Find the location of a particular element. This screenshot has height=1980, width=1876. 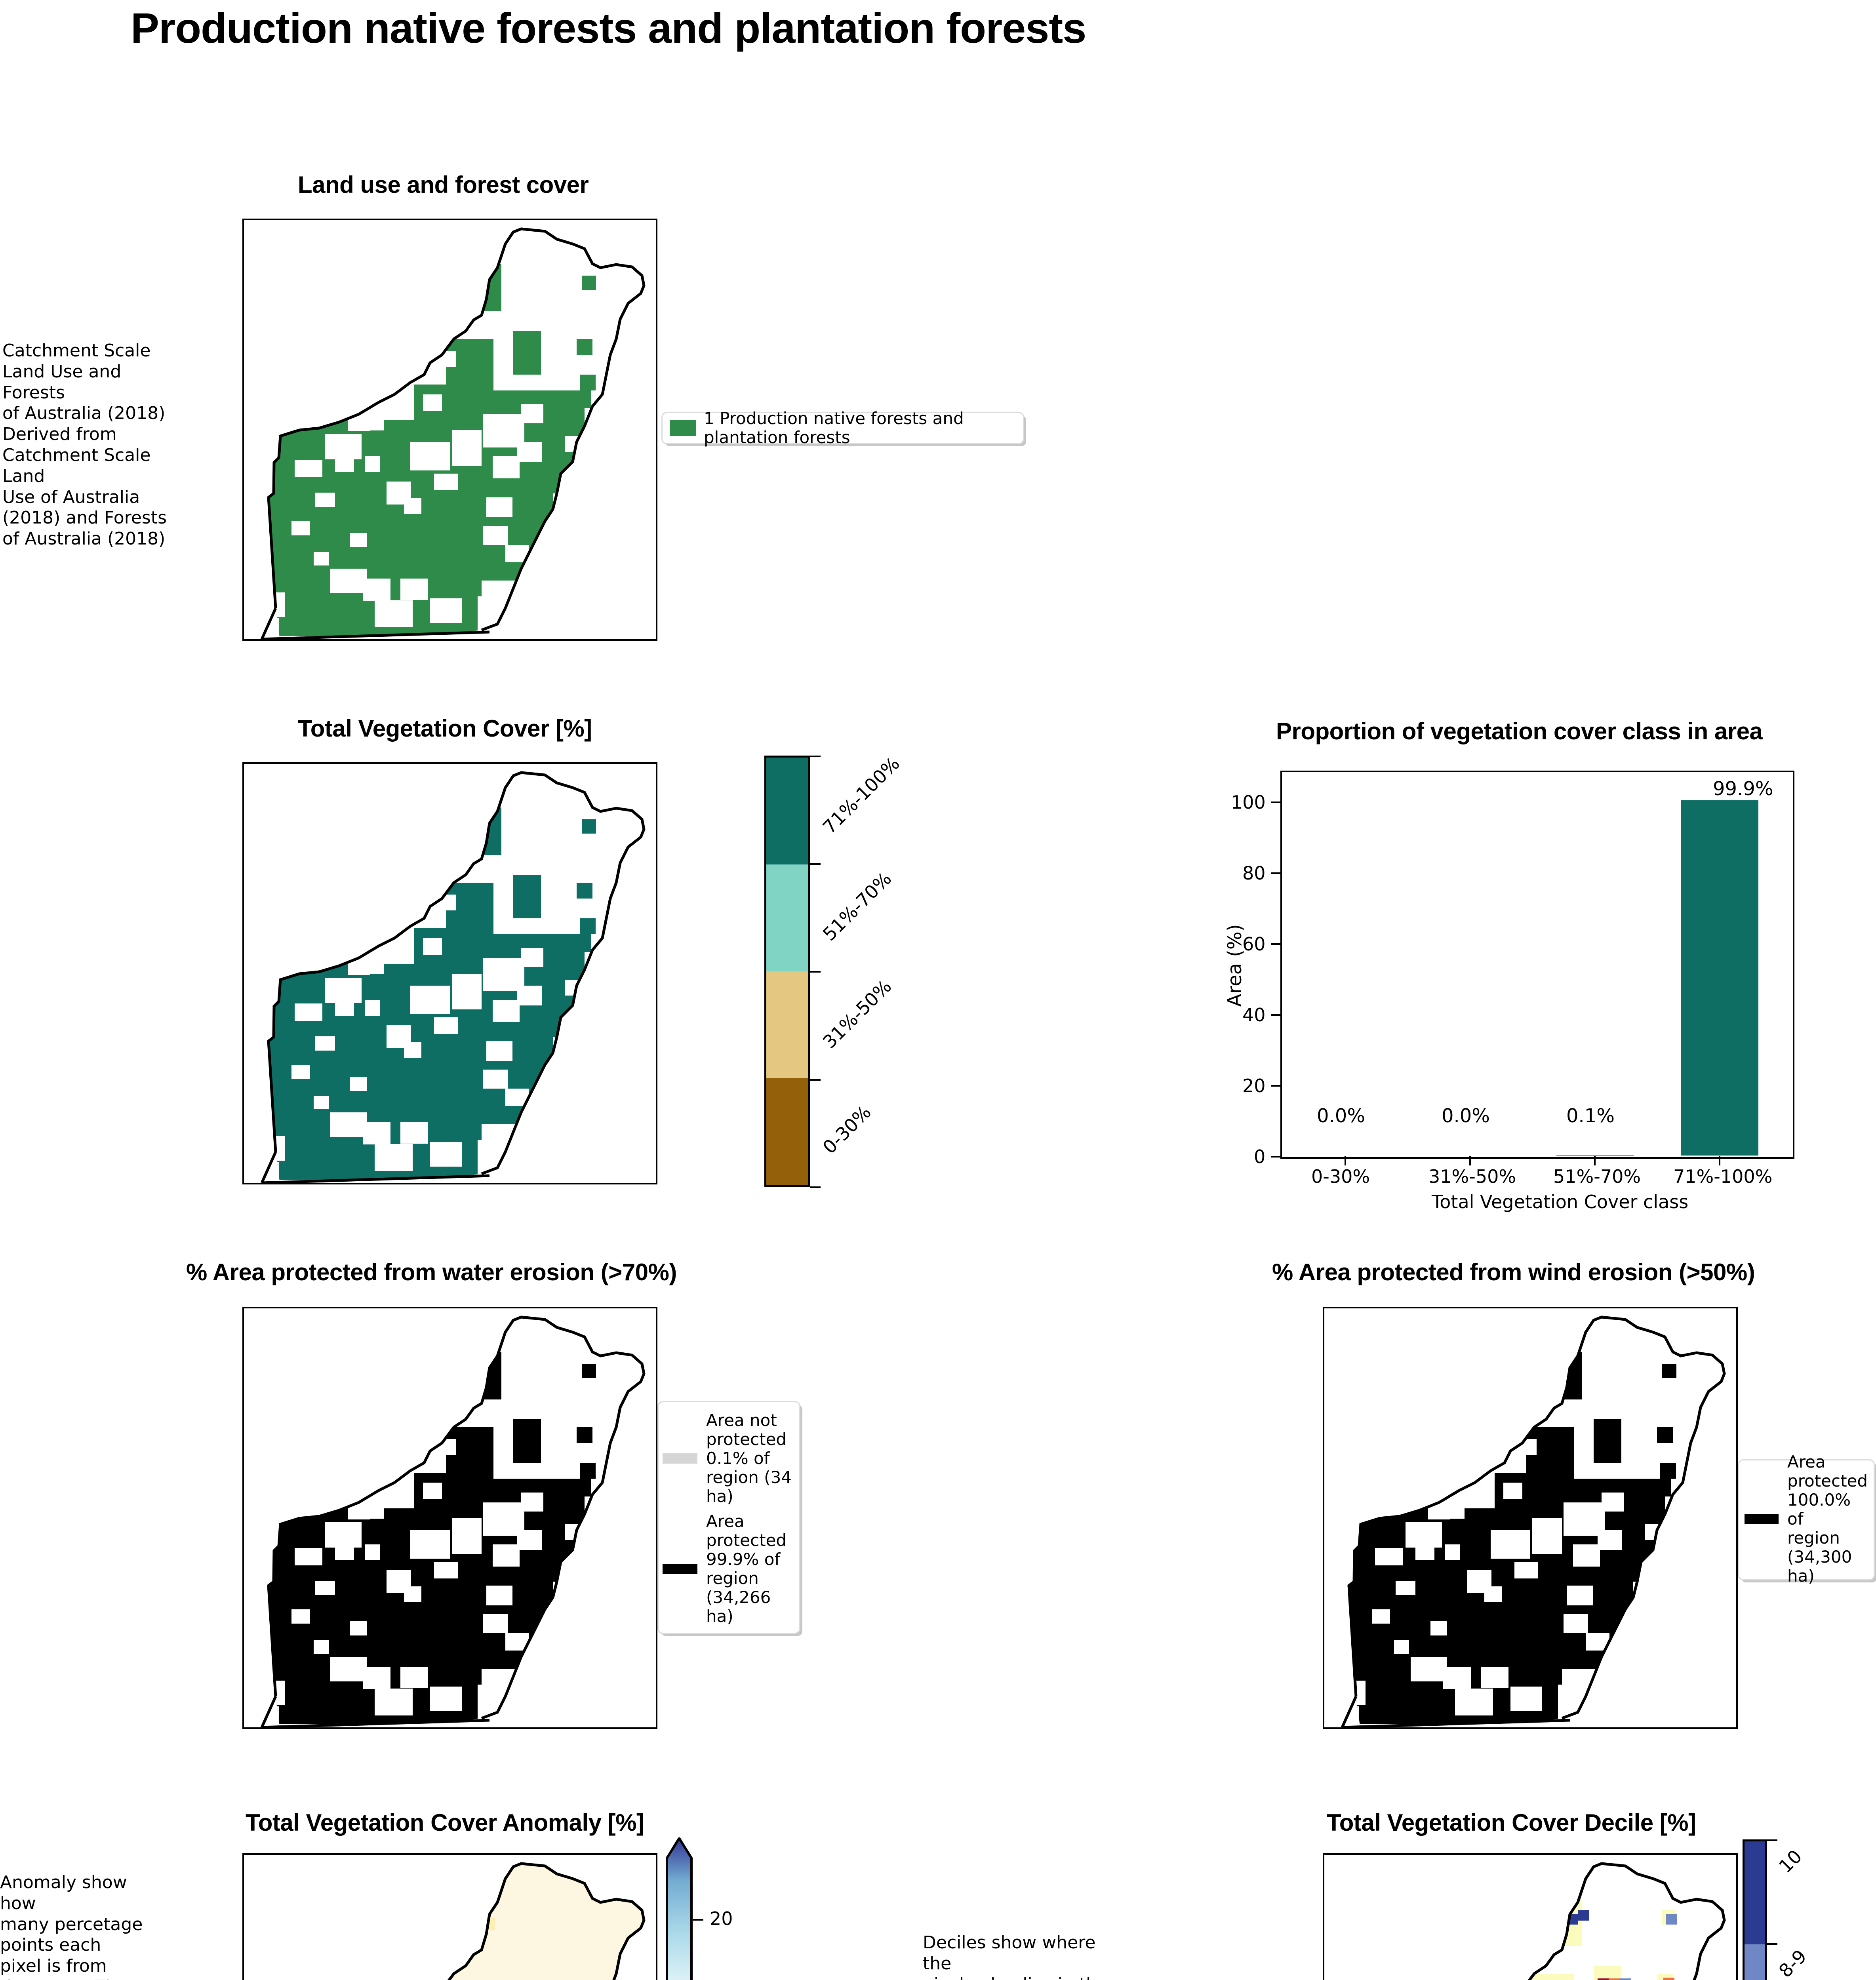

anomaly-map is located at coordinates (449, 1916).